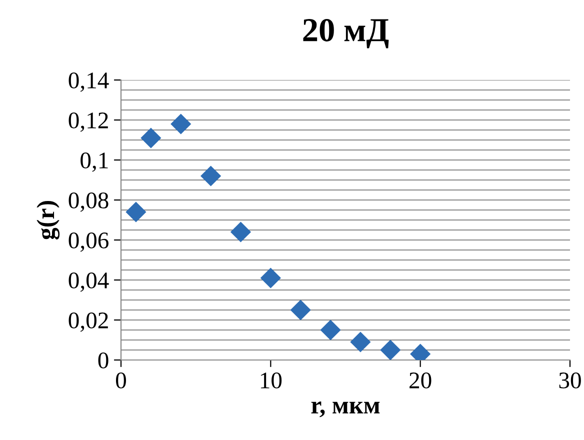  I want to click on y-tick-label: 0,14, so click(88, 82).